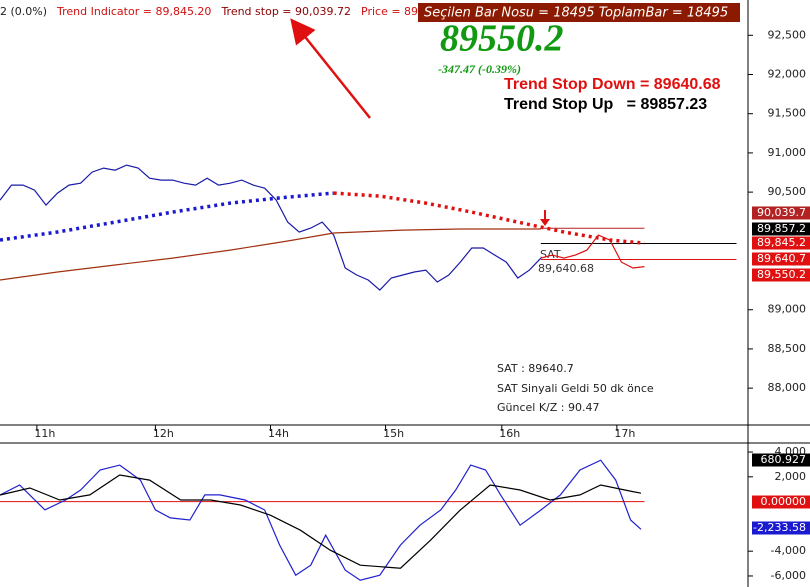 The width and height of the screenshot is (810, 587). I want to click on header-text: 2 (0.0%), so click(23, 11).